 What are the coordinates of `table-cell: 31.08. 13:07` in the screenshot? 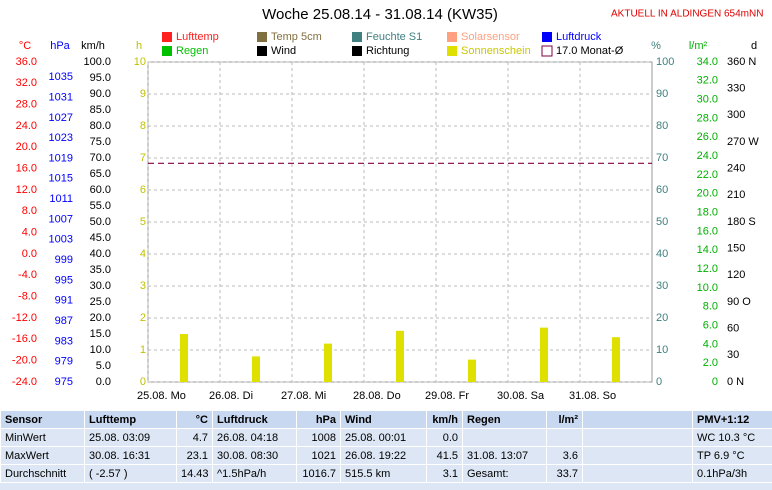 It's located at (504, 455).